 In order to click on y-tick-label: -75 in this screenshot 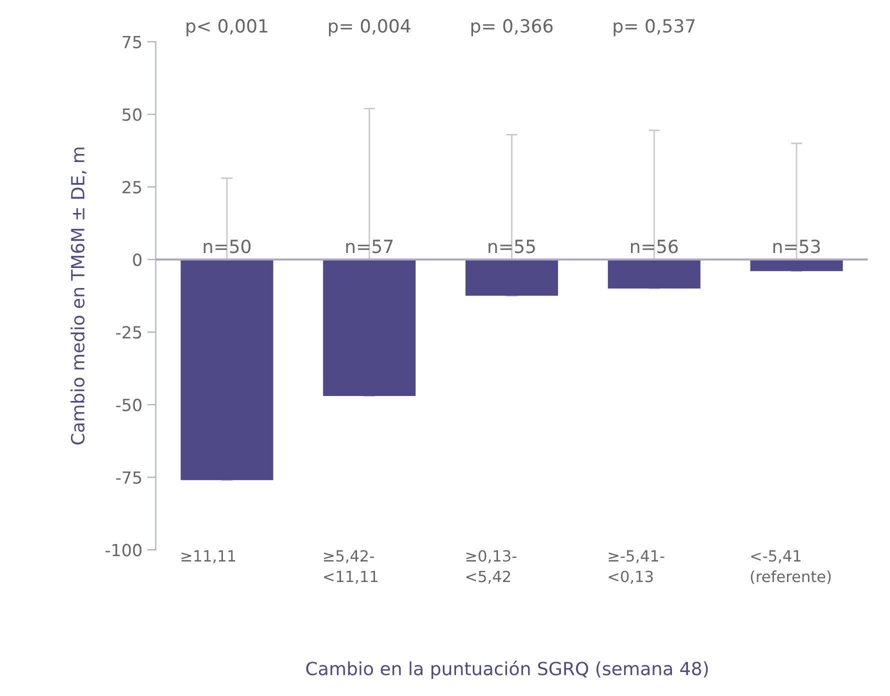, I will do `click(129, 477)`.